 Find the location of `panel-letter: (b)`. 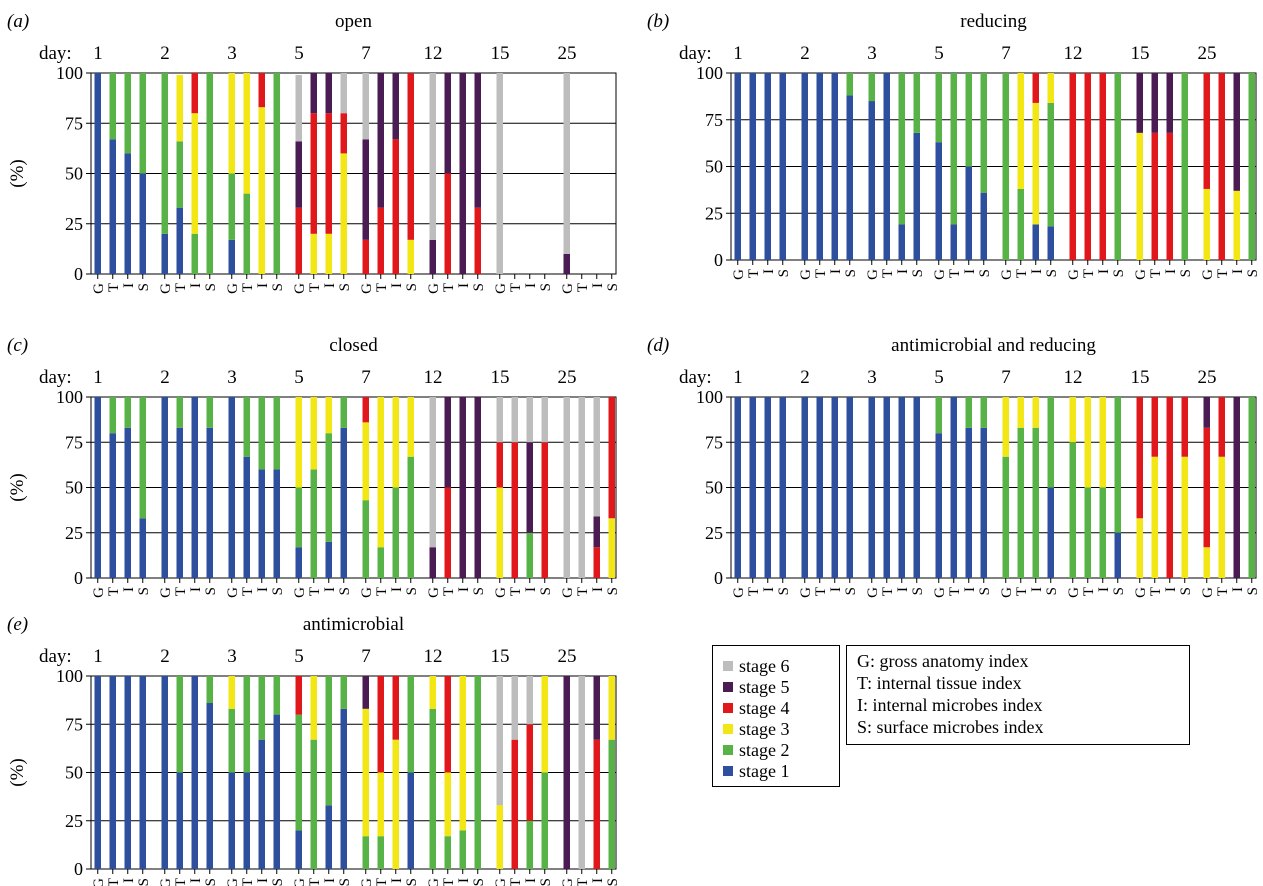

panel-letter: (b) is located at coordinates (658, 21).